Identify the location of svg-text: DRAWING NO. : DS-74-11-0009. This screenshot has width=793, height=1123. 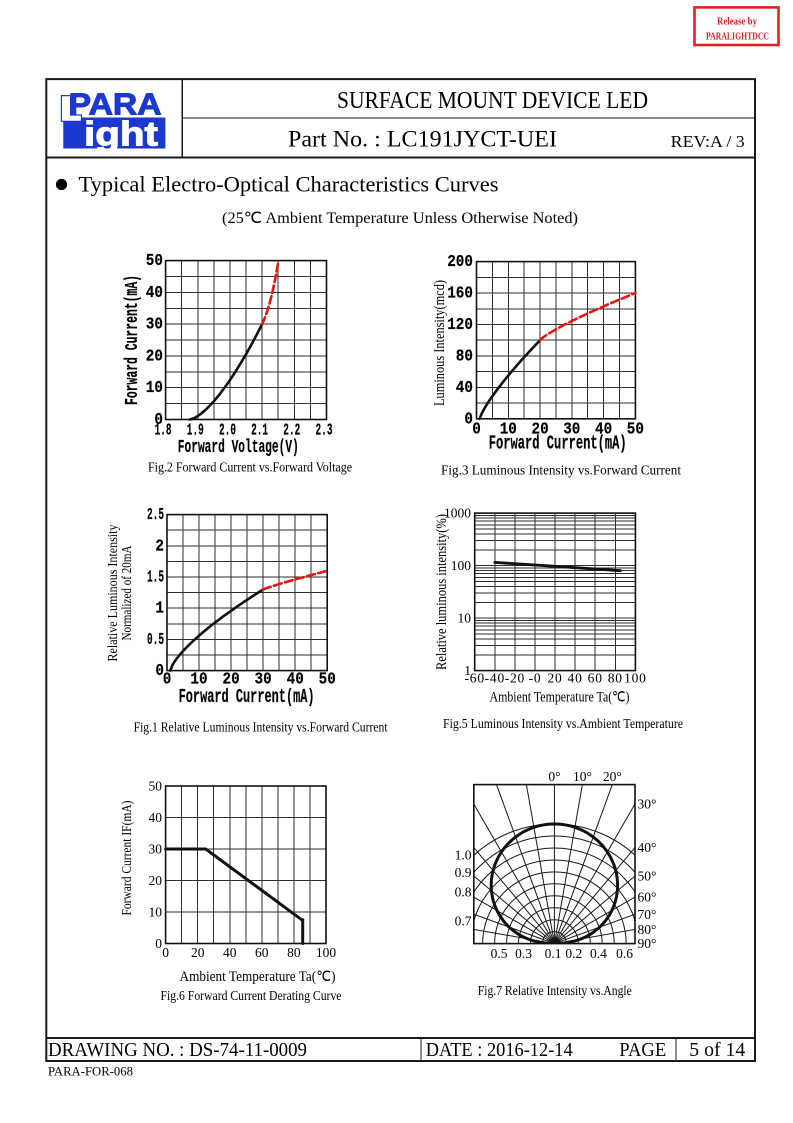
(177, 1050).